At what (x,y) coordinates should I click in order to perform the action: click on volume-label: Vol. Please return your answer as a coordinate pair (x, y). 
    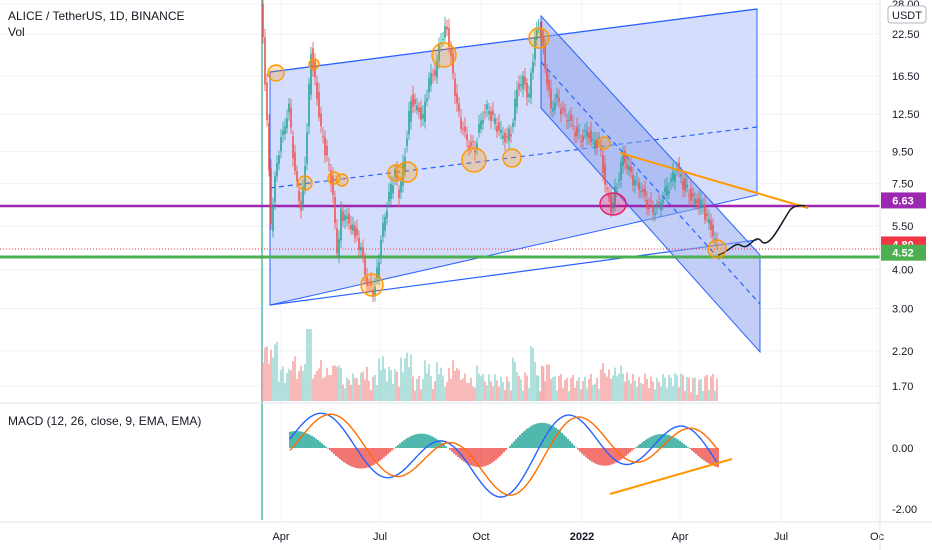
    Looking at the image, I should click on (16, 32).